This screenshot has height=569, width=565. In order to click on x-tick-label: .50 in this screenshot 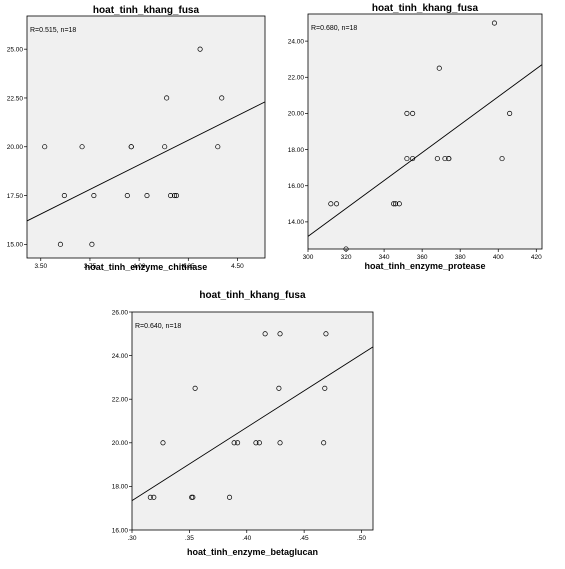, I will do `click(361, 538)`.